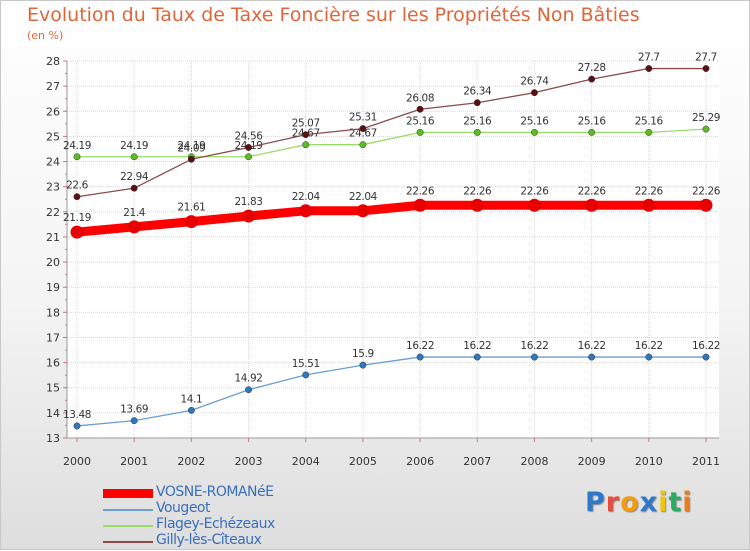 The image size is (750, 551). I want to click on data-label: 21.83, so click(249, 202).